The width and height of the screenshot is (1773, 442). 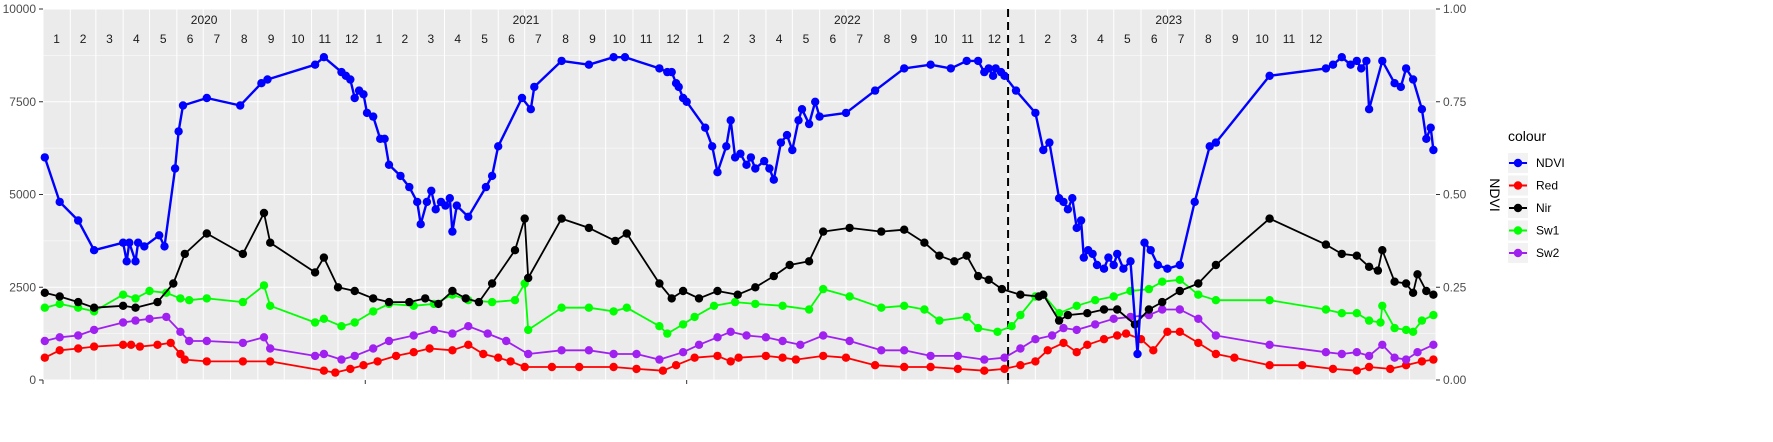 What do you see at coordinates (1455, 195) in the screenshot?
I see `right-axis-tick-label: 0.50` at bounding box center [1455, 195].